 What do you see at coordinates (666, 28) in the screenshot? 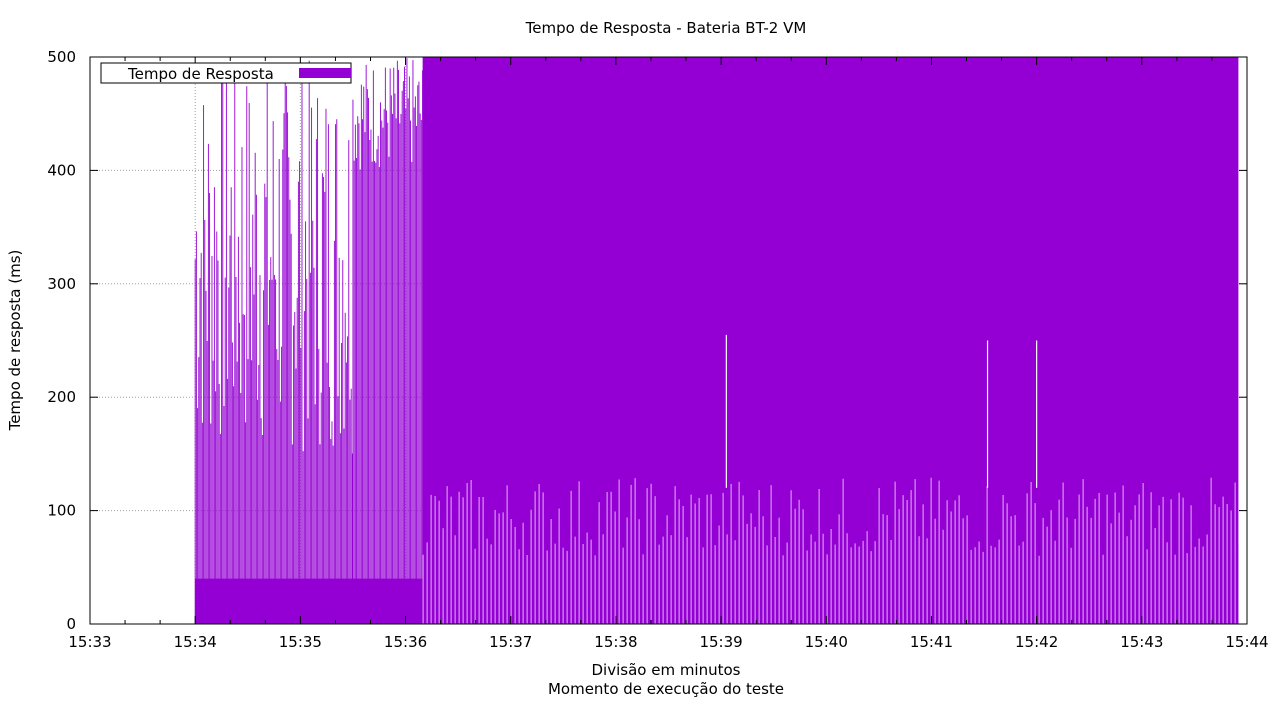
I see `chart-title: Tempo de Resposta - Bateria BT-2 VM` at bounding box center [666, 28].